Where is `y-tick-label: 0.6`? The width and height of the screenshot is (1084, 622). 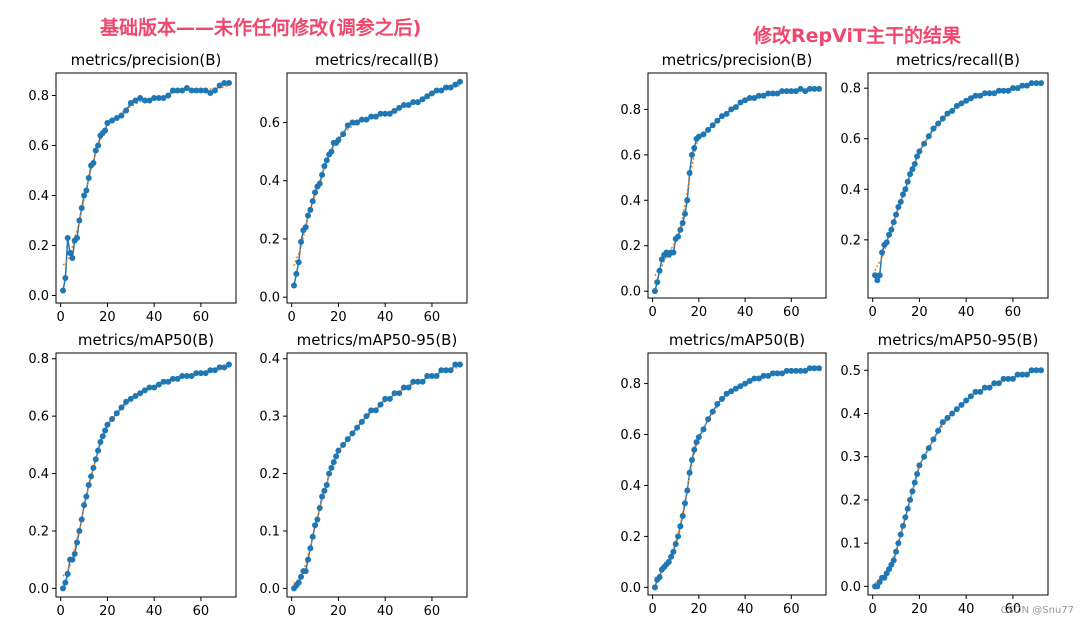
y-tick-label: 0.6 is located at coordinates (630, 155).